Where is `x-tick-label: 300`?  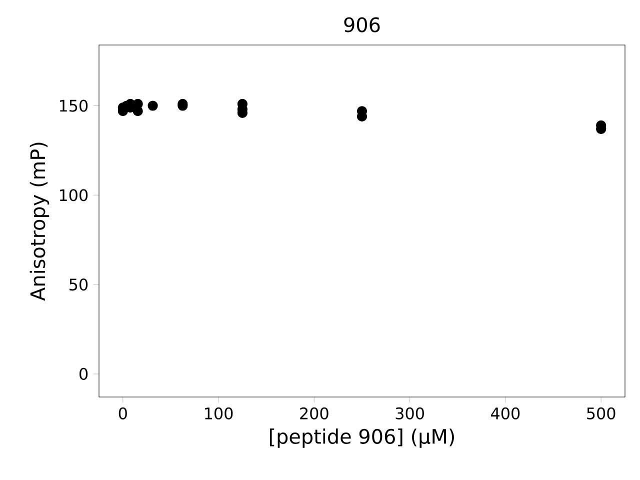
x-tick-label: 300 is located at coordinates (410, 413).